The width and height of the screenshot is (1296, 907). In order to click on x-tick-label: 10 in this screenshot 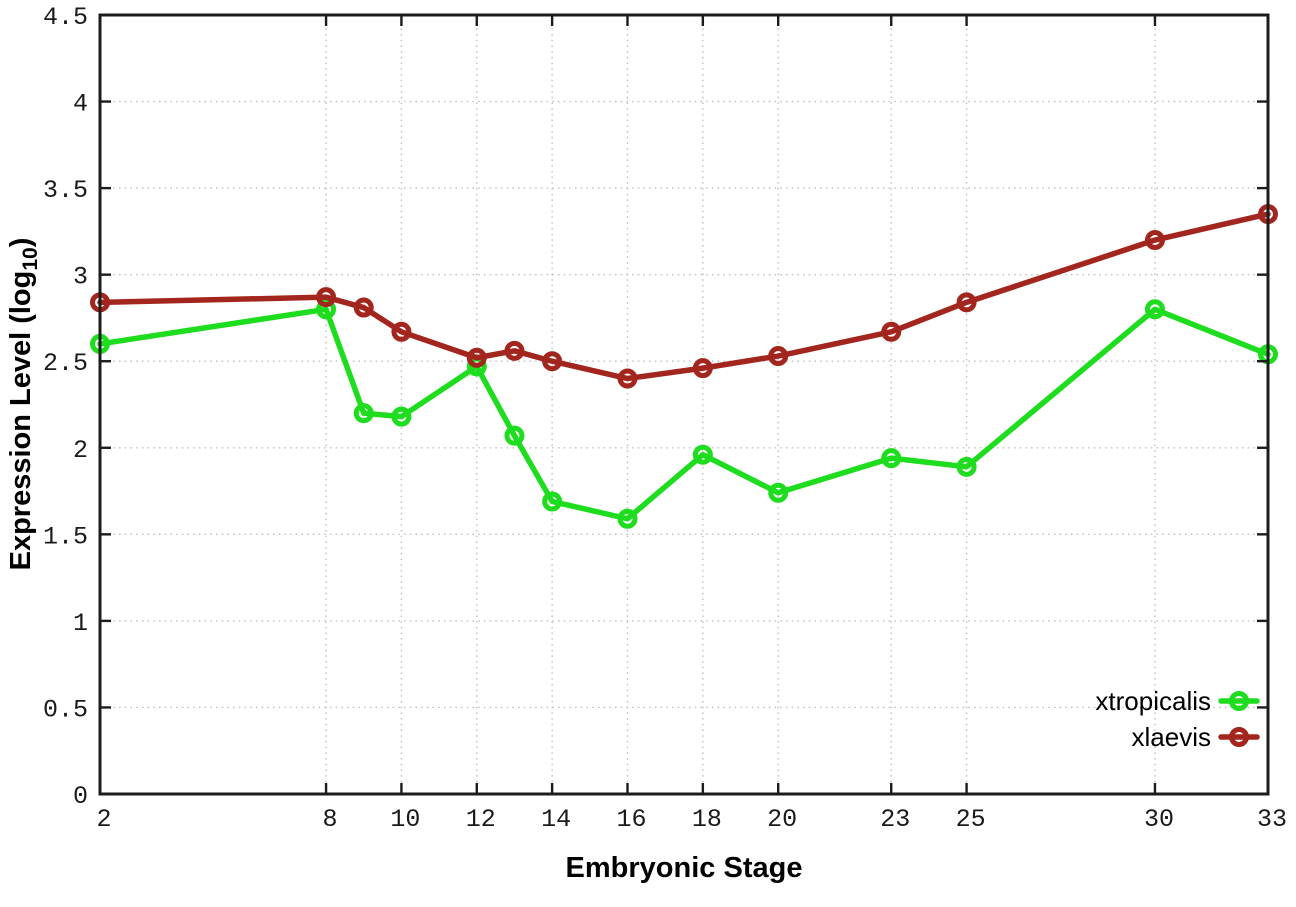, I will do `click(405, 819)`.